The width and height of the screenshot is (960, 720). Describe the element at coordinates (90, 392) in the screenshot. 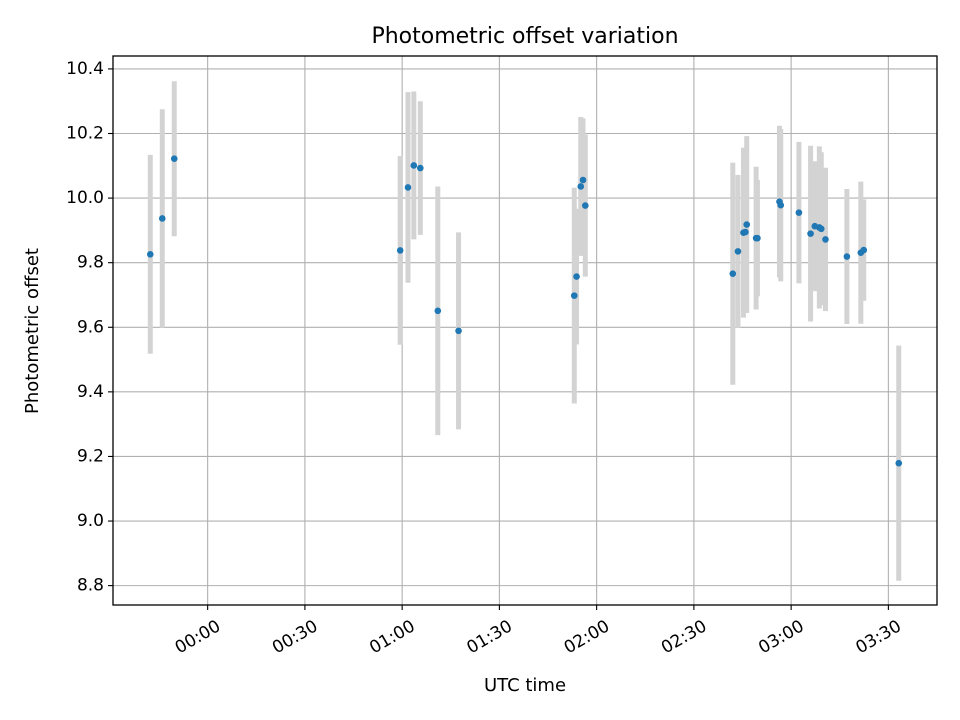

I see `y-tick-label: 9.4` at that location.